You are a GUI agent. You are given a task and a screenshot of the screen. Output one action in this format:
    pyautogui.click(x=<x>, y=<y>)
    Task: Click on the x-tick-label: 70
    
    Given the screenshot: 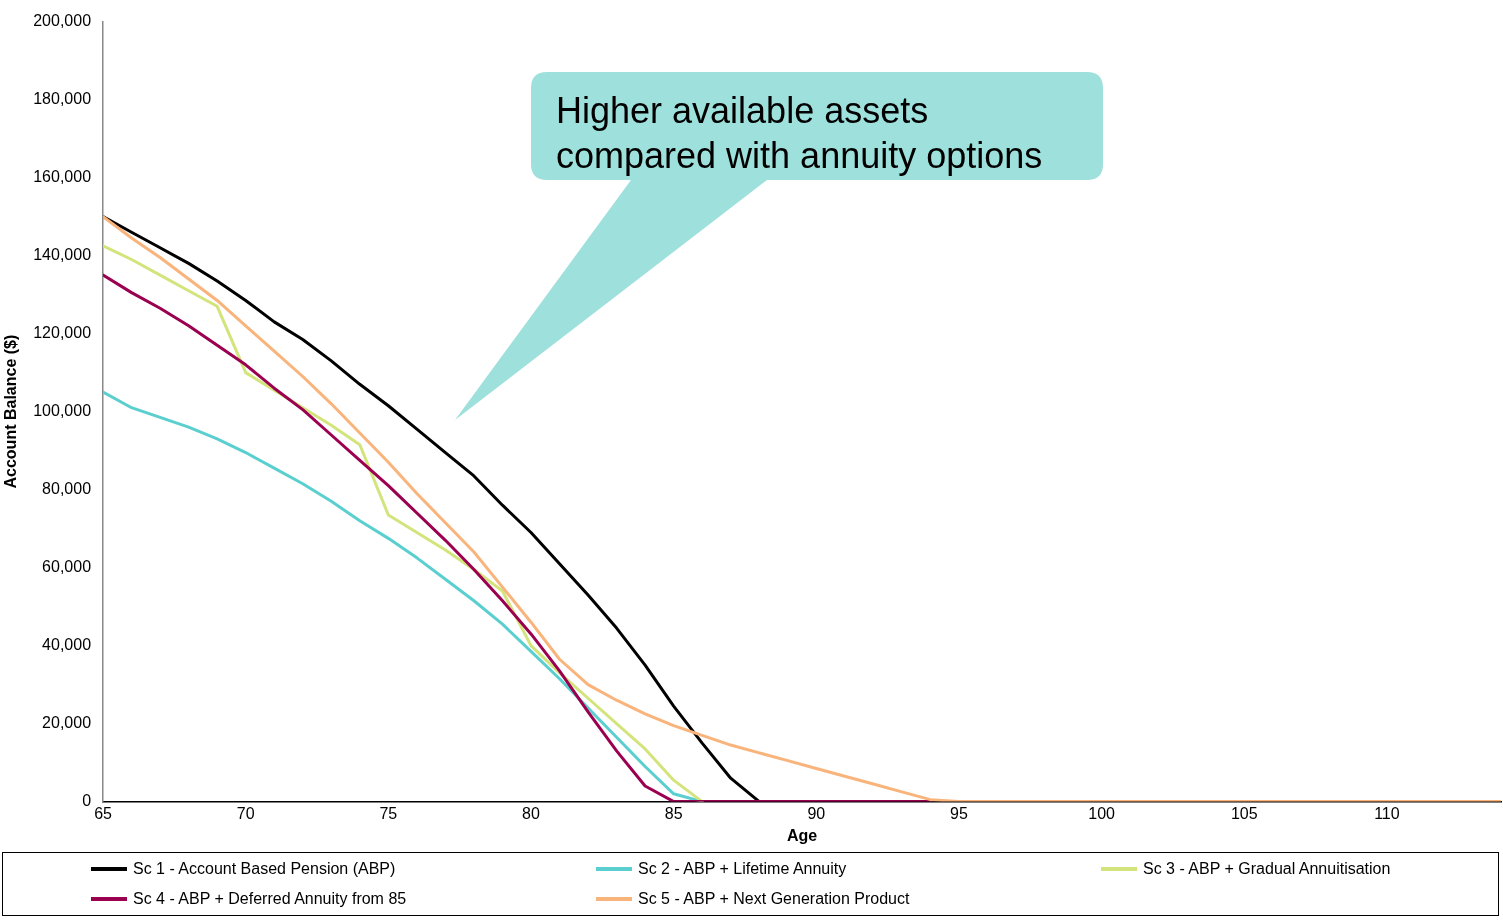 What is the action you would take?
    pyautogui.click(x=245, y=813)
    